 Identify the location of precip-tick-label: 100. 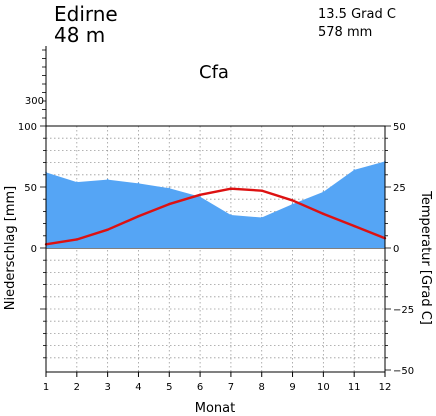
(27, 127).